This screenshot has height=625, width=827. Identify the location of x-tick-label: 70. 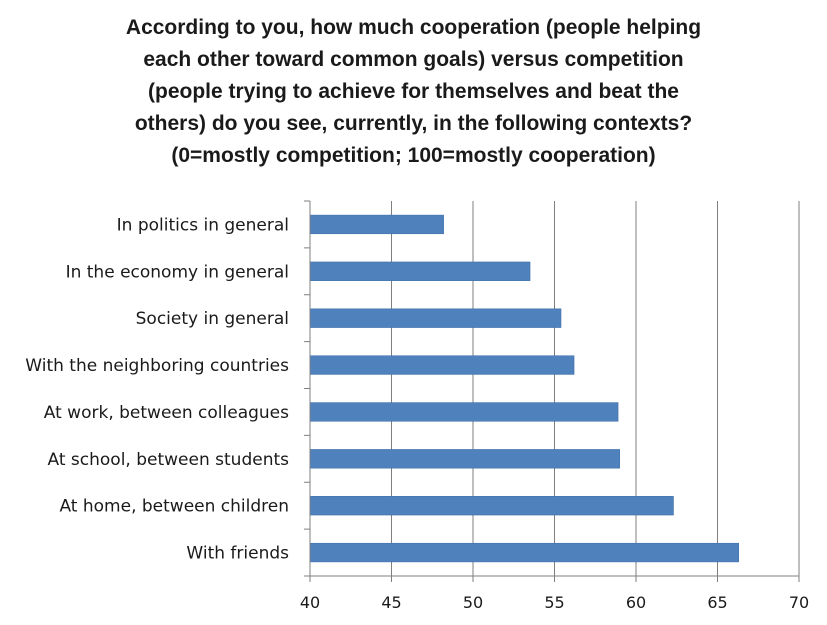
(799, 602).